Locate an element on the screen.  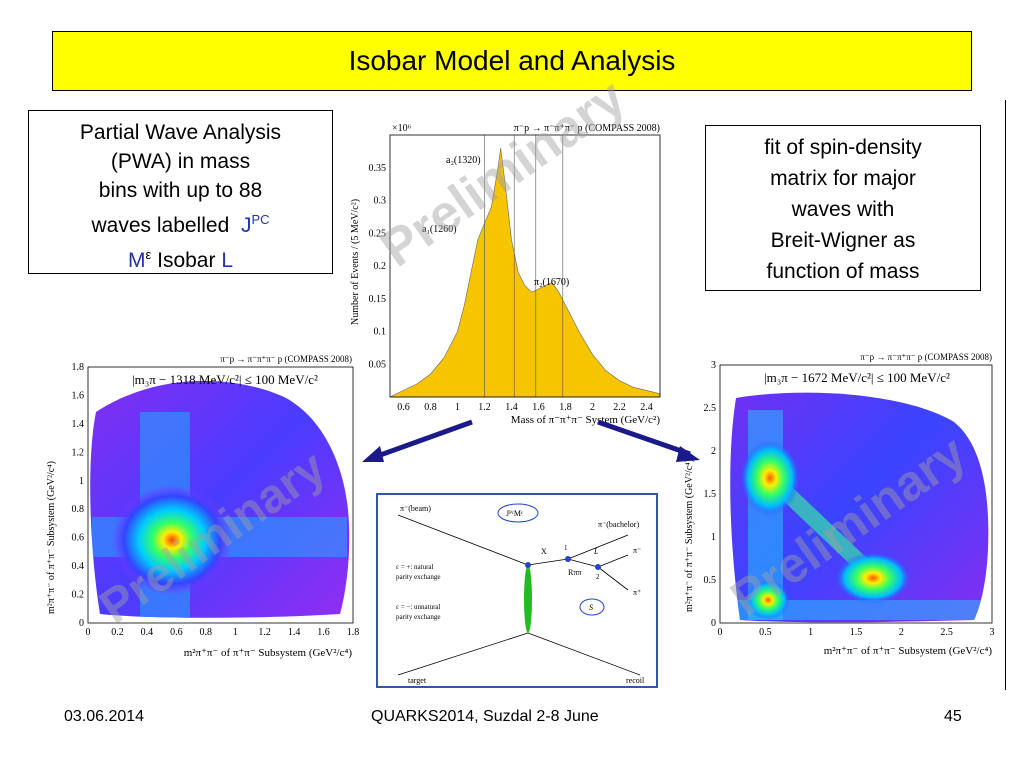
histogram-header: π⁻p → π⁻π⁺π⁻ p (COMPASS 2008) is located at coordinates (587, 128).